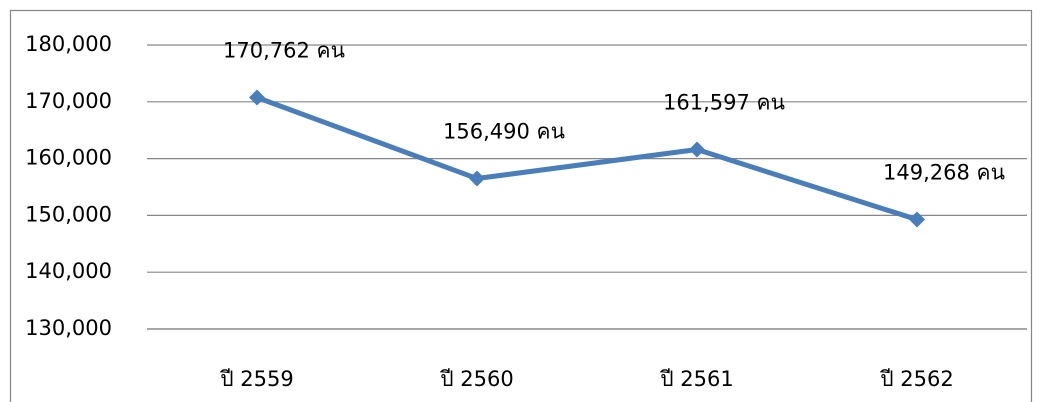 The width and height of the screenshot is (1042, 402). I want to click on x-tick-label: ปี 2561, so click(697, 379).